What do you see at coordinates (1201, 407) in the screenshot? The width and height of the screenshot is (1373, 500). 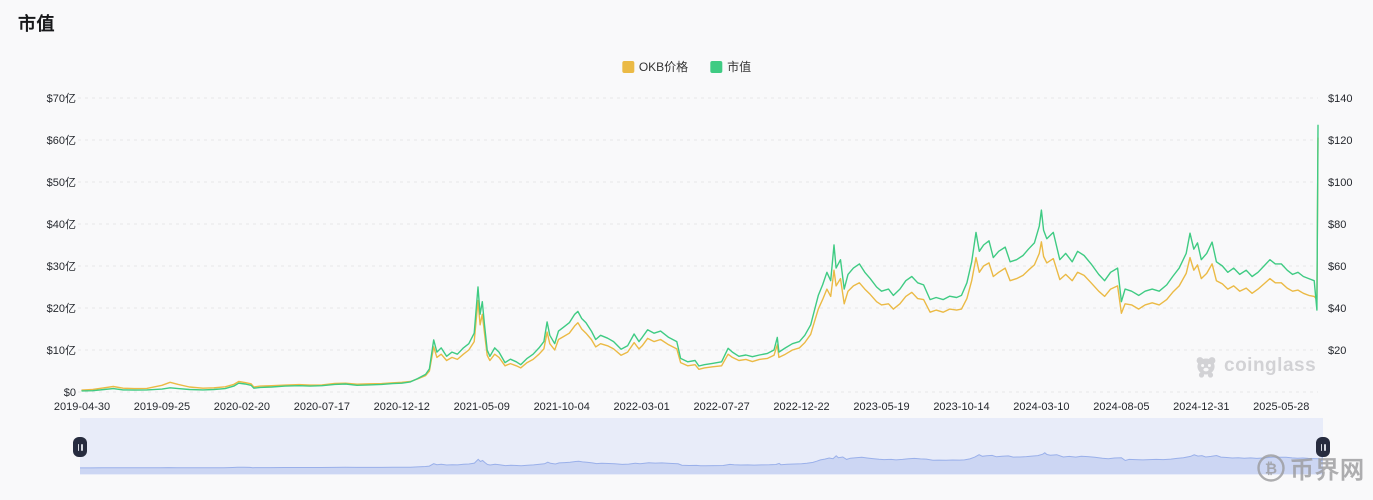 I see `x-axis-tick-label: 2024-12-31` at bounding box center [1201, 407].